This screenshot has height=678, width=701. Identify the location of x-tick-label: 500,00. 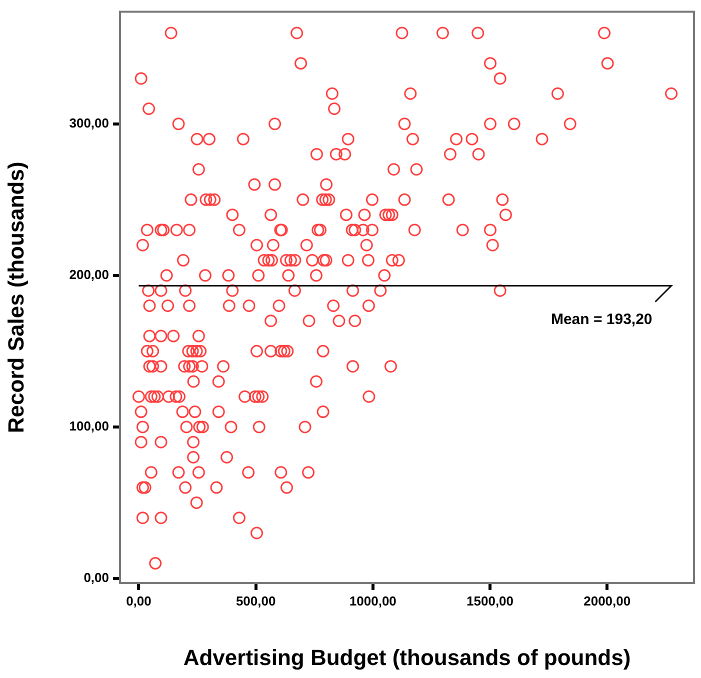
(256, 600).